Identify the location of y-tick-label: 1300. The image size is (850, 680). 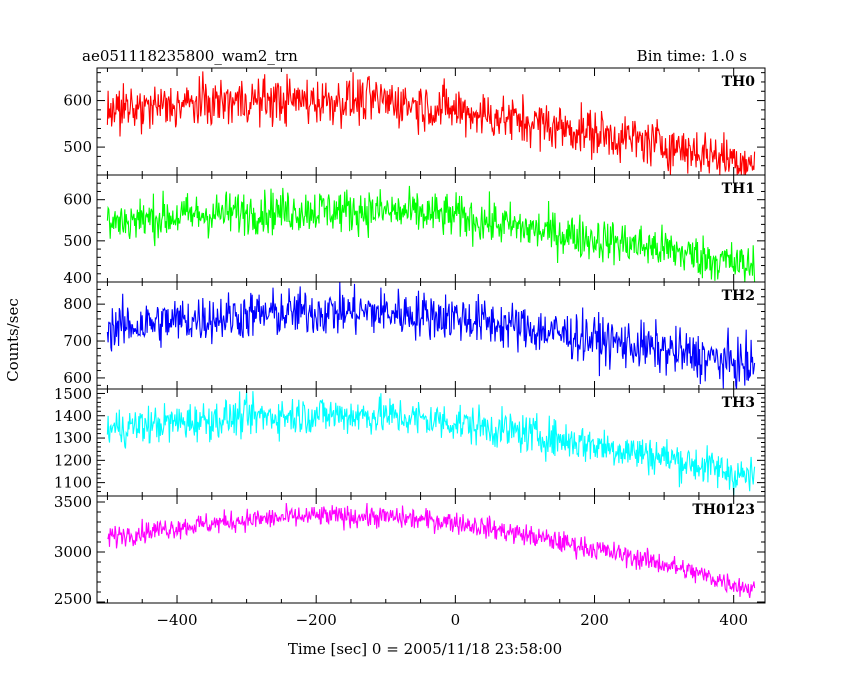
(73, 438).